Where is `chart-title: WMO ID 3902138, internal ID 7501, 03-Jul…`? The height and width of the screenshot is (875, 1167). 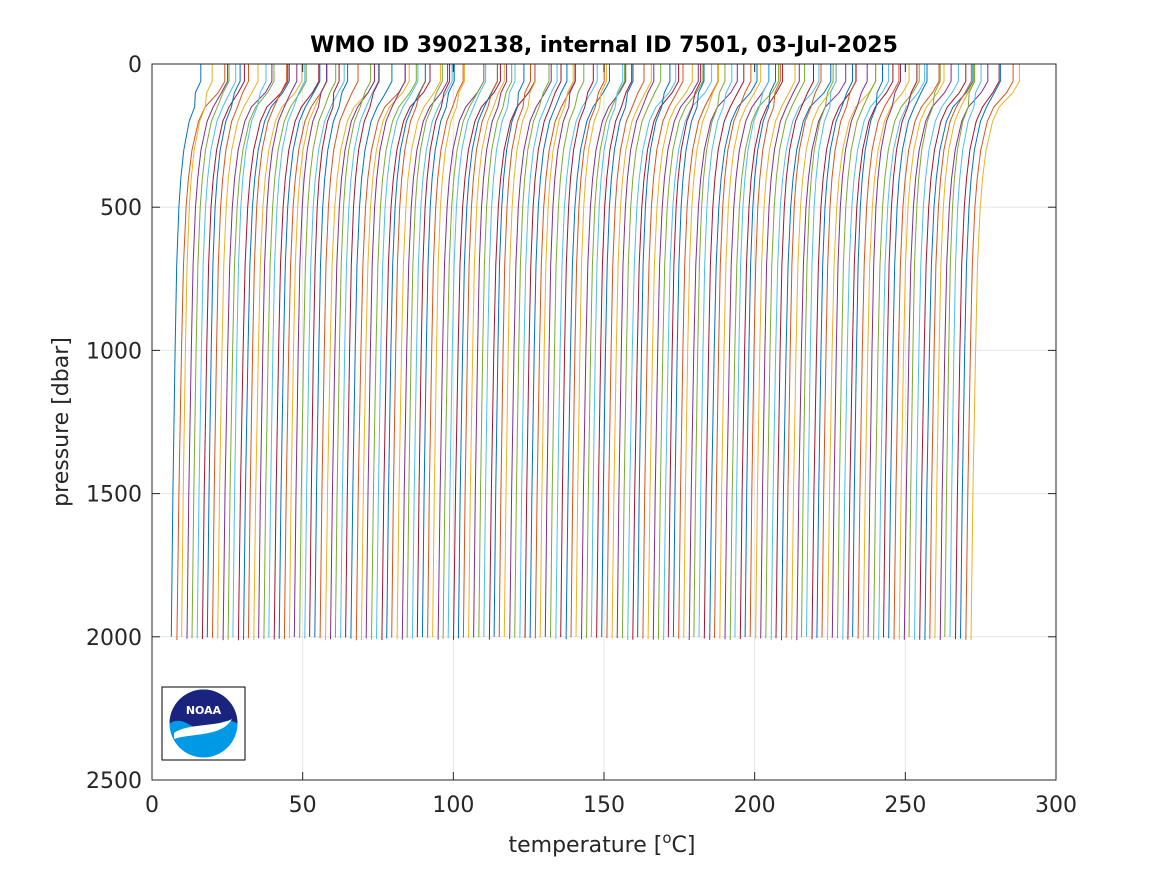
chart-title: WMO ID 3902138, internal ID 7501, 03-Jul… is located at coordinates (604, 45).